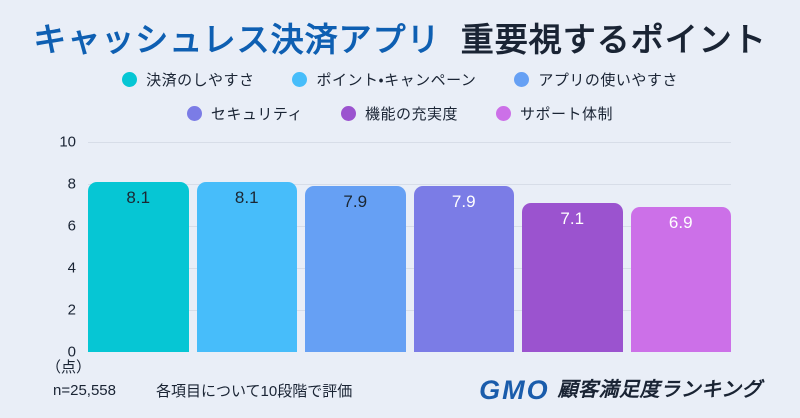 The width and height of the screenshot is (800, 418). What do you see at coordinates (71, 352) in the screenshot?
I see `y-axis-tick: 0` at bounding box center [71, 352].